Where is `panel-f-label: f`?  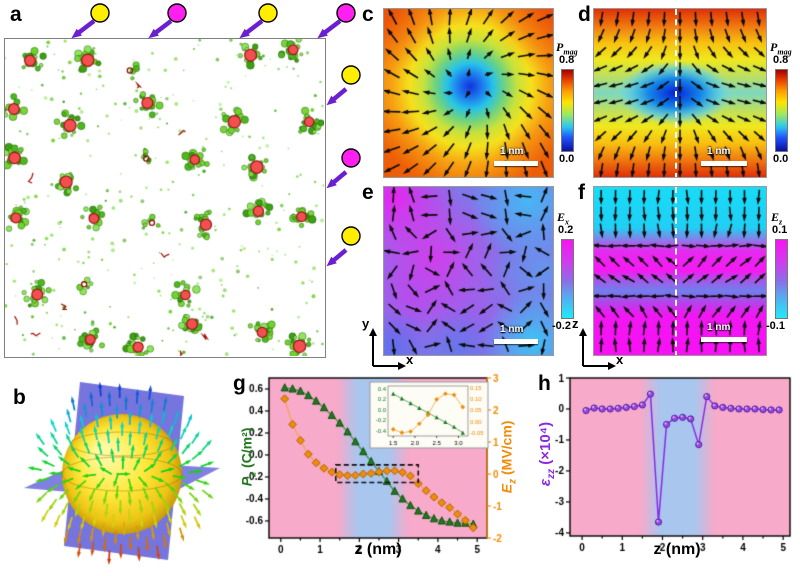 panel-f-label: f is located at coordinates (581, 192).